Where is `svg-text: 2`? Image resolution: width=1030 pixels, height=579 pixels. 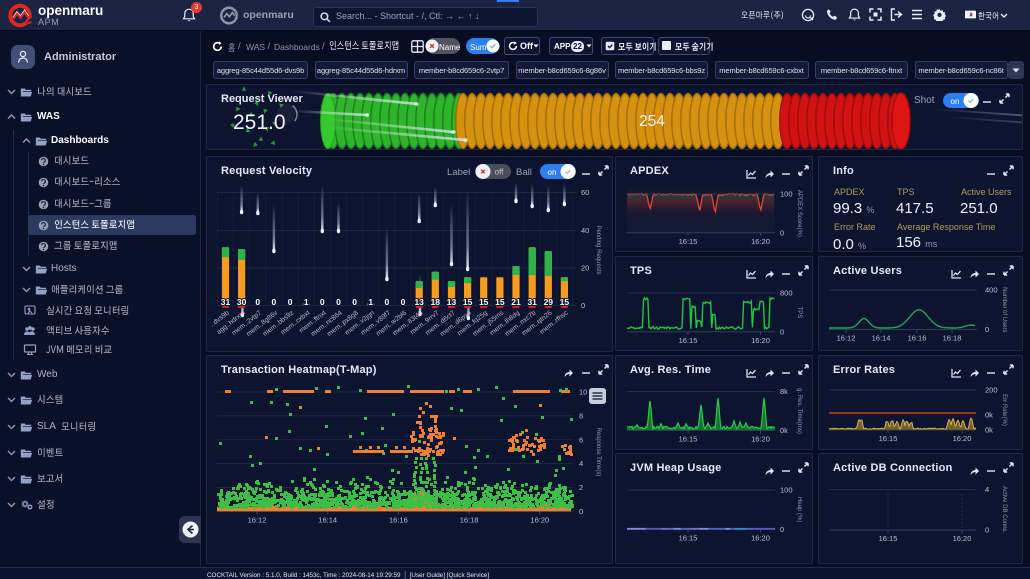
svg-text: 2 is located at coordinates (581, 487).